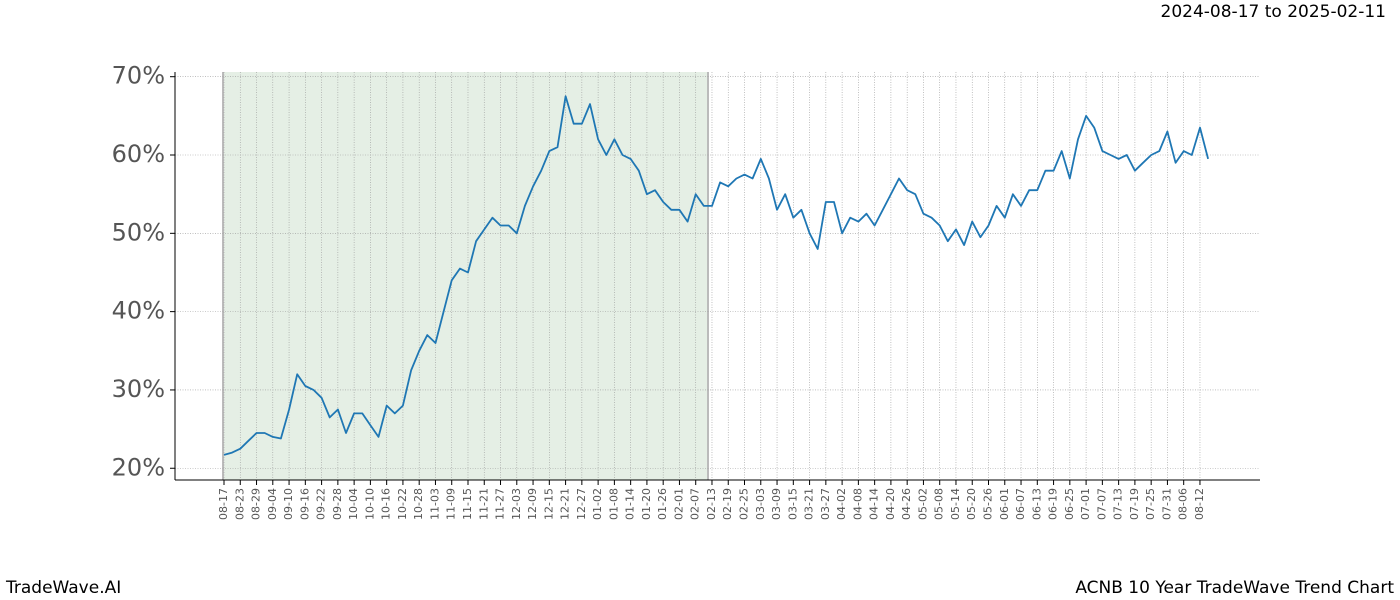 The image size is (1400, 600). I want to click on x-tick-label: 11-27, so click(500, 504).